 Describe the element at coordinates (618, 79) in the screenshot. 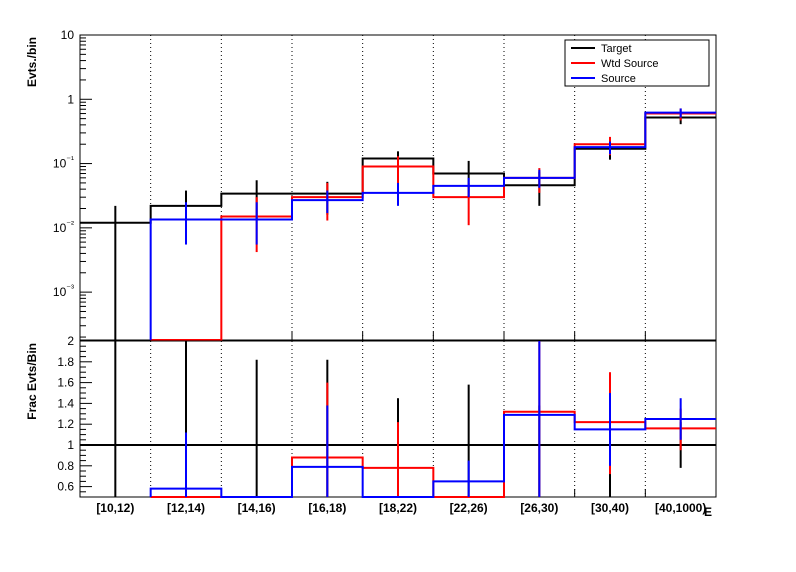

I see `legend-label-source: Source` at that location.